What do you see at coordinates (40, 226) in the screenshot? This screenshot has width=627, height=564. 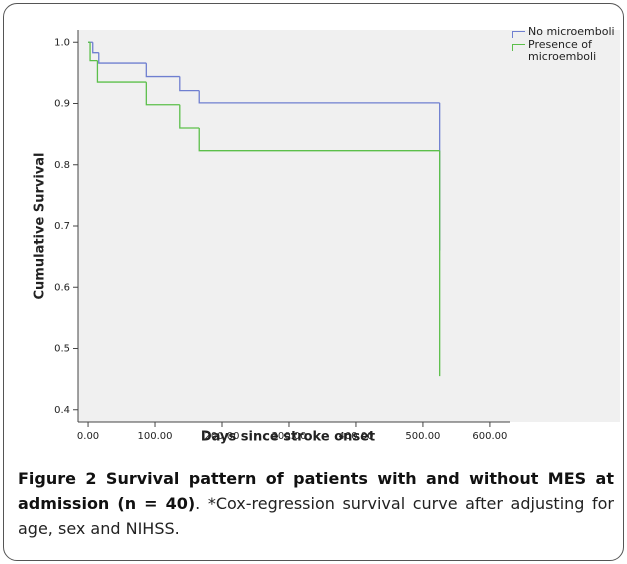 I see `y-axis-label: Cumulative Survival` at bounding box center [40, 226].